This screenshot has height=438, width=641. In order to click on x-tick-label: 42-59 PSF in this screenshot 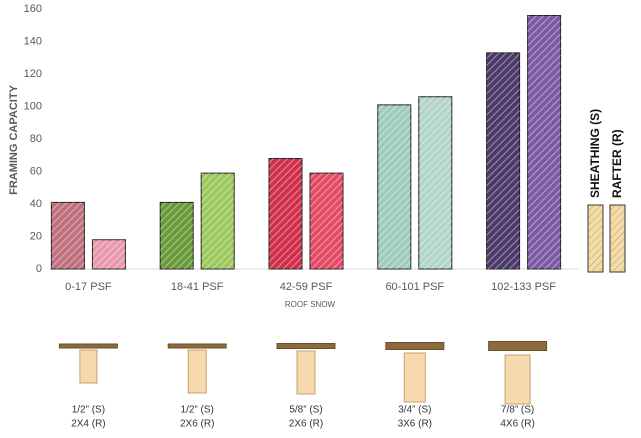, I will do `click(306, 287)`.